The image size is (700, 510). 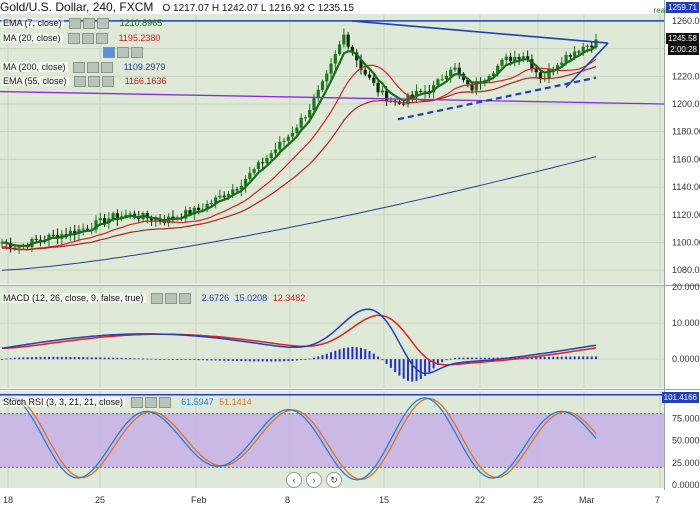 I want to click on legend-ma200: MA (200, close) 1109.2979, so click(x=83, y=68).